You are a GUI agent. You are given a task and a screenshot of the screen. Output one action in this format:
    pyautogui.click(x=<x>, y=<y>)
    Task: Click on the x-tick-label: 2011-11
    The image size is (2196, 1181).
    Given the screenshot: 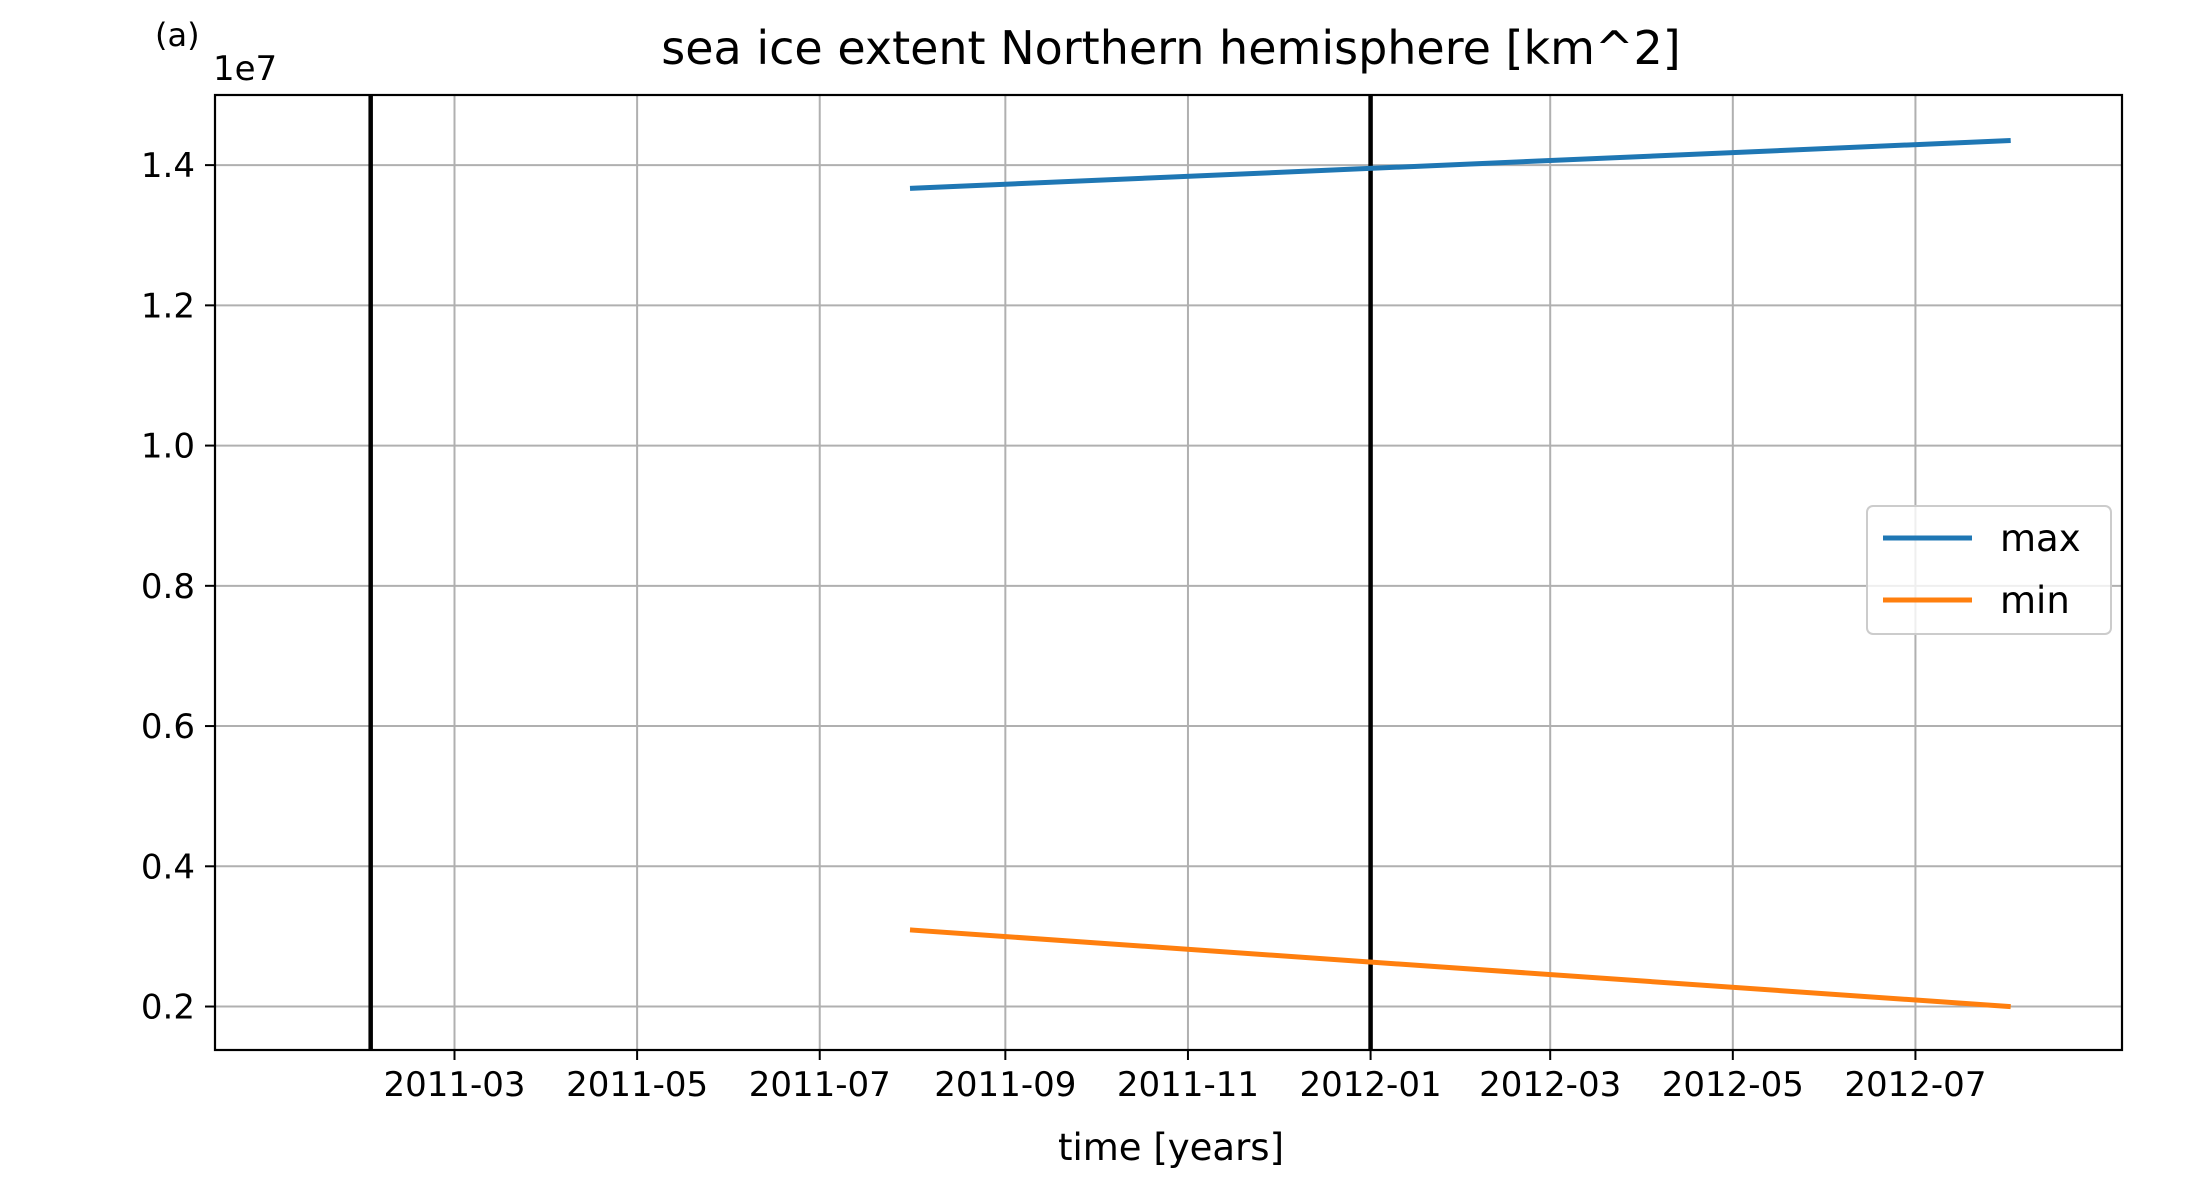 What is the action you would take?
    pyautogui.click(x=1188, y=1085)
    